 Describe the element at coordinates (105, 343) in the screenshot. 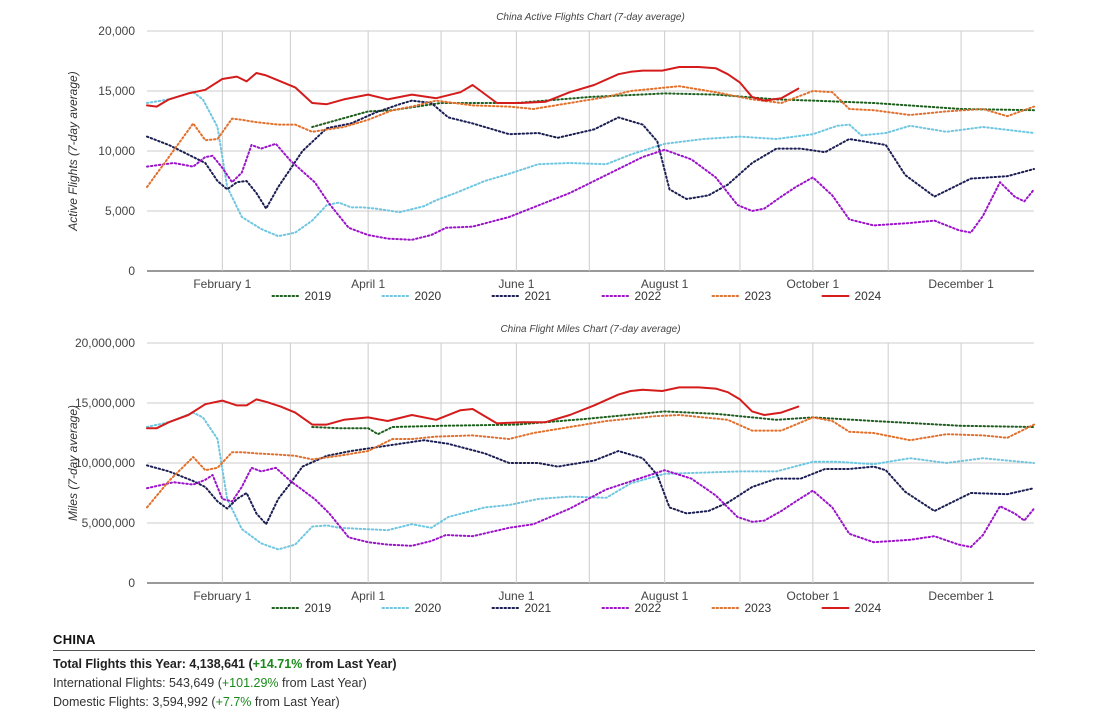

I see `y-tick-label: 20,000,000` at that location.